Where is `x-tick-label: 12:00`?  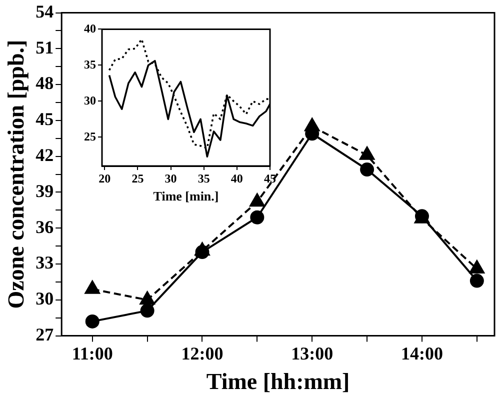 x-tick-label: 12:00 is located at coordinates (202, 353).